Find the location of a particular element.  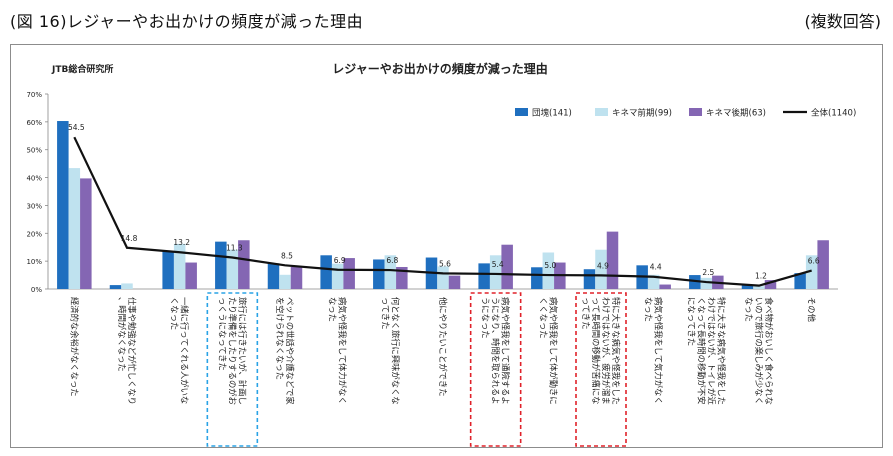

category-label-line: 病気や怪我をして通院するよ is located at coordinates (506, 351).